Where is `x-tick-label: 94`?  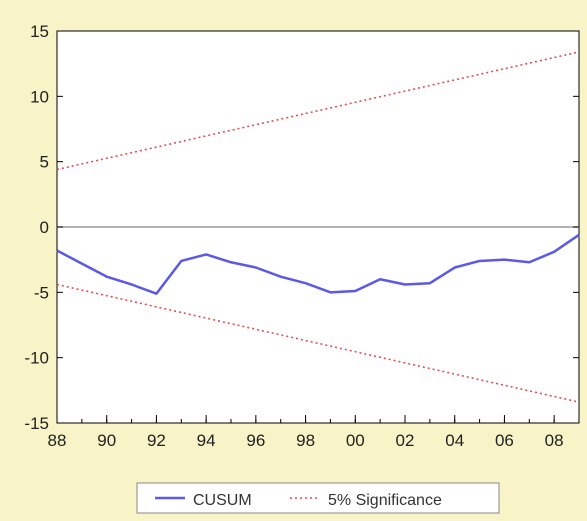
x-tick-label: 94 is located at coordinates (206, 440).